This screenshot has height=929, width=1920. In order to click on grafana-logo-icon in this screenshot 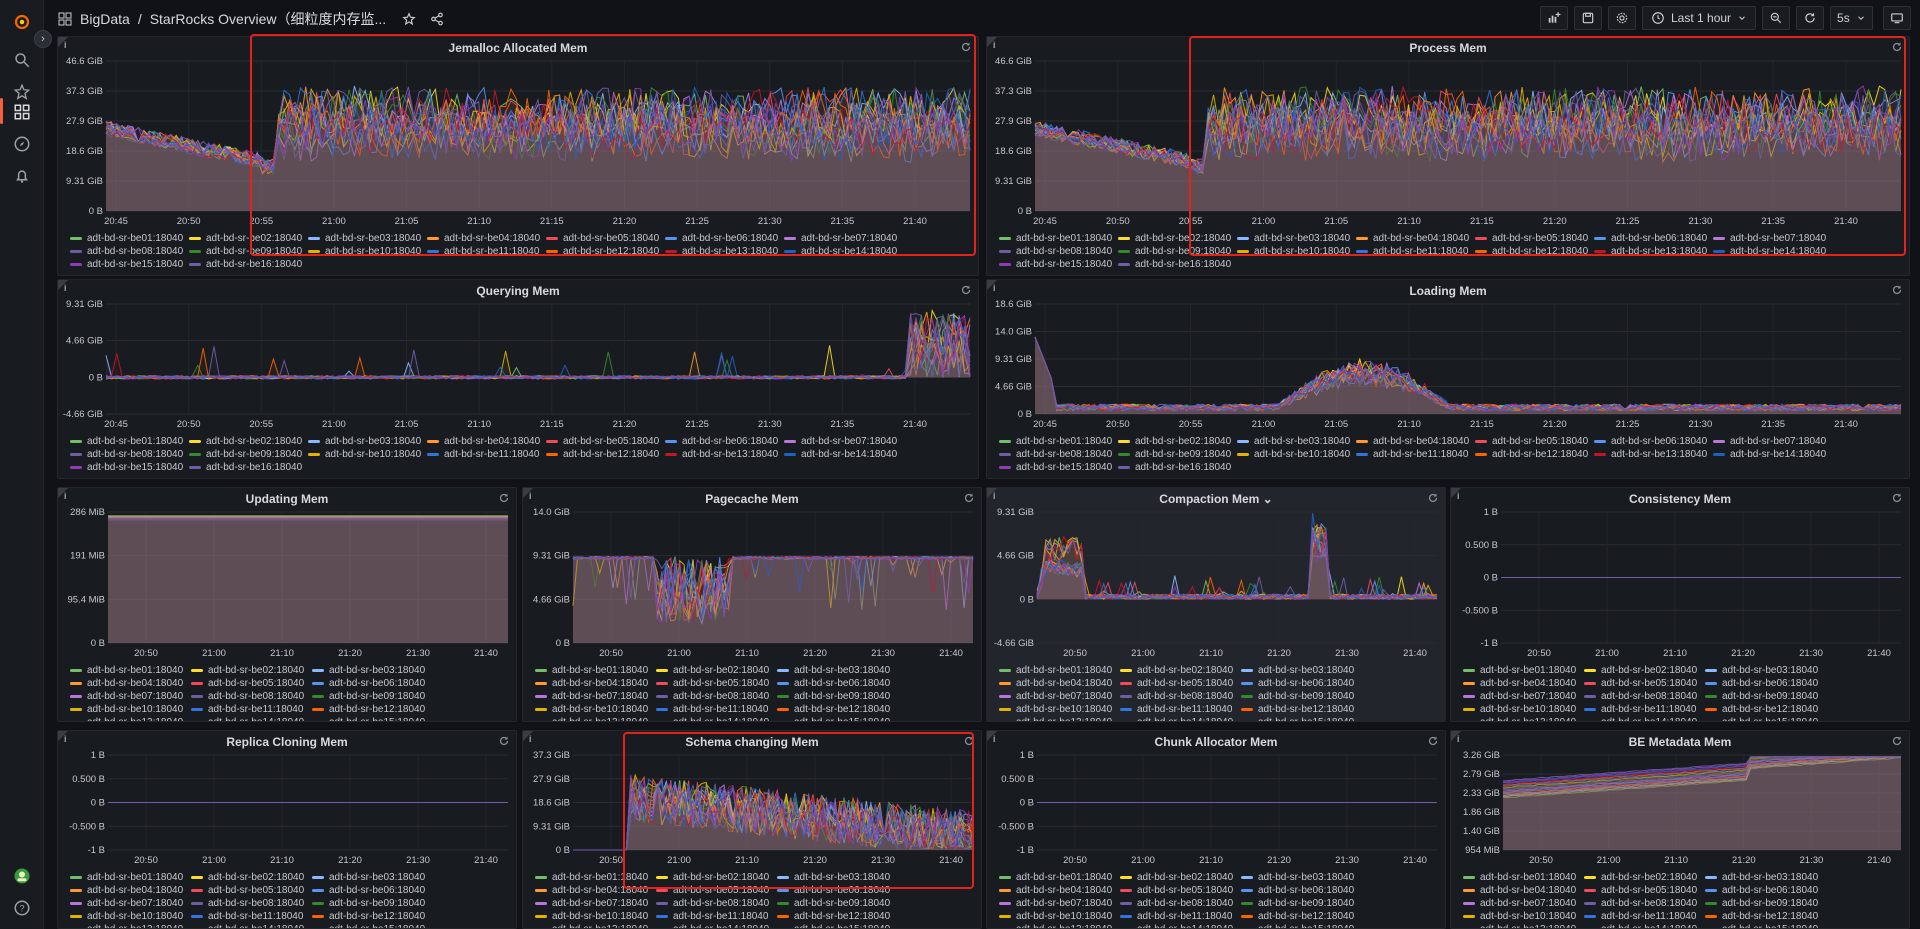, I will do `click(22, 22)`.